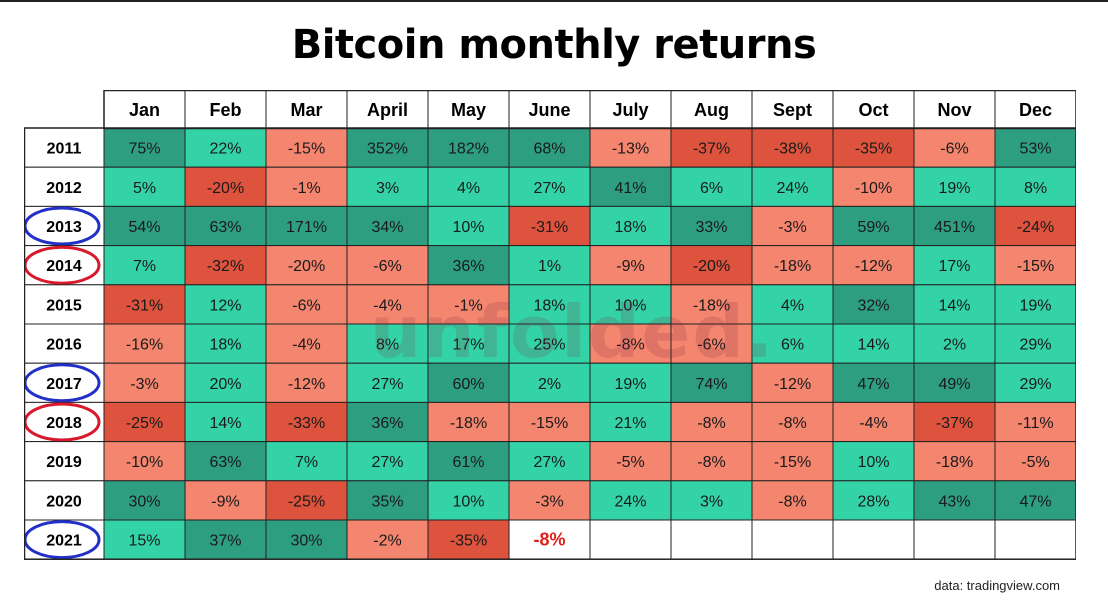 Image resolution: width=1108 pixels, height=606 pixels. I want to click on cell-value-label: 5%, so click(144, 188).